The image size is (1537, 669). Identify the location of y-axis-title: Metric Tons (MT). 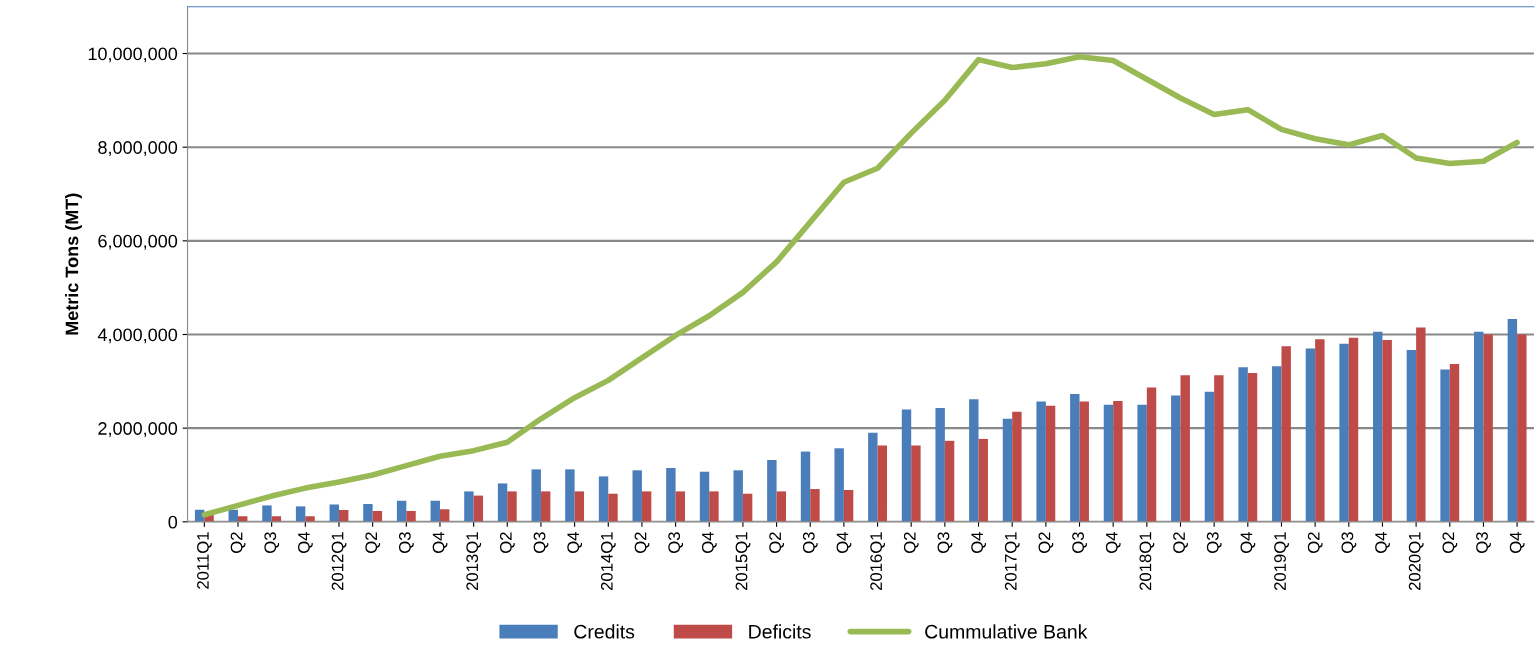
(73, 264).